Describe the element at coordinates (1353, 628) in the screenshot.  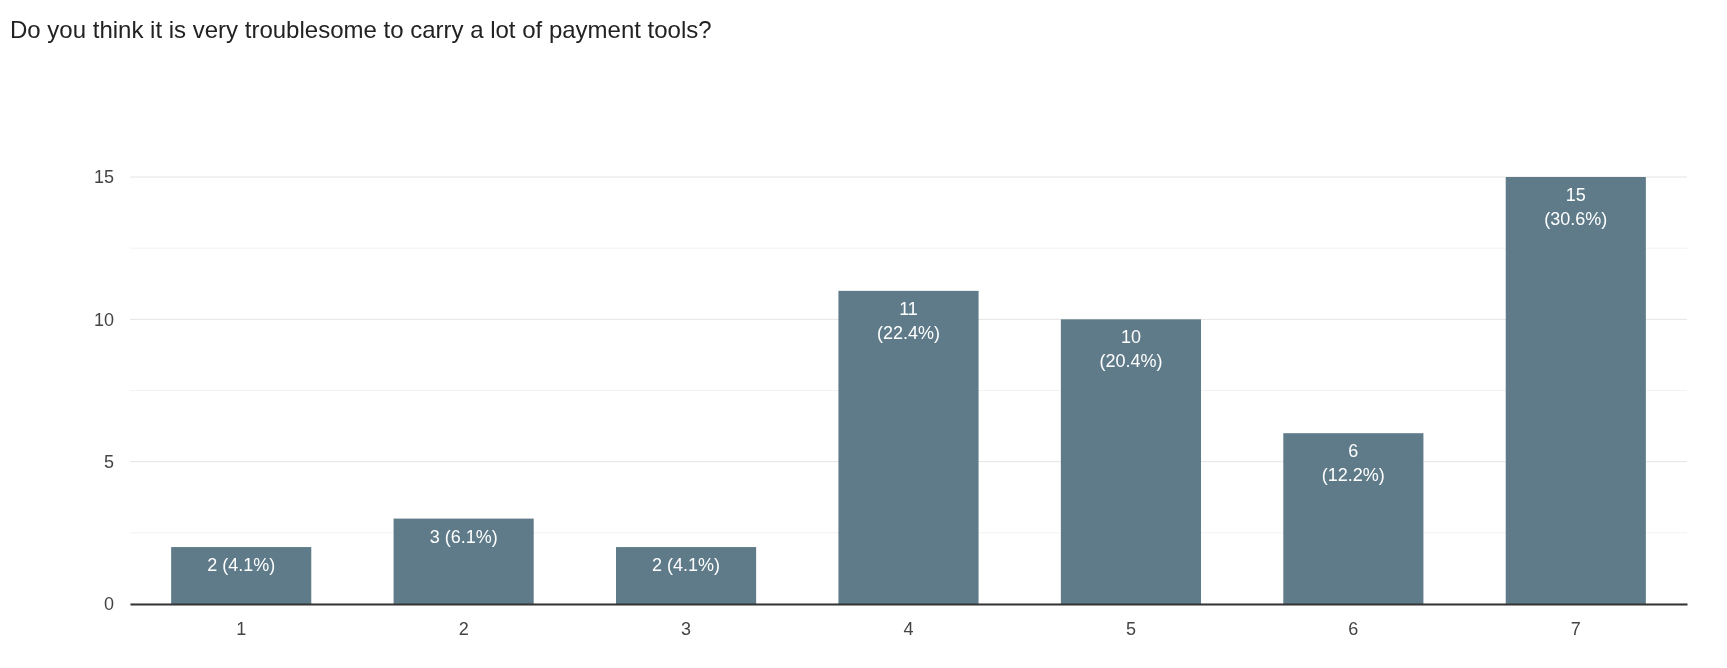
I see `x-tick-label: 6` at that location.